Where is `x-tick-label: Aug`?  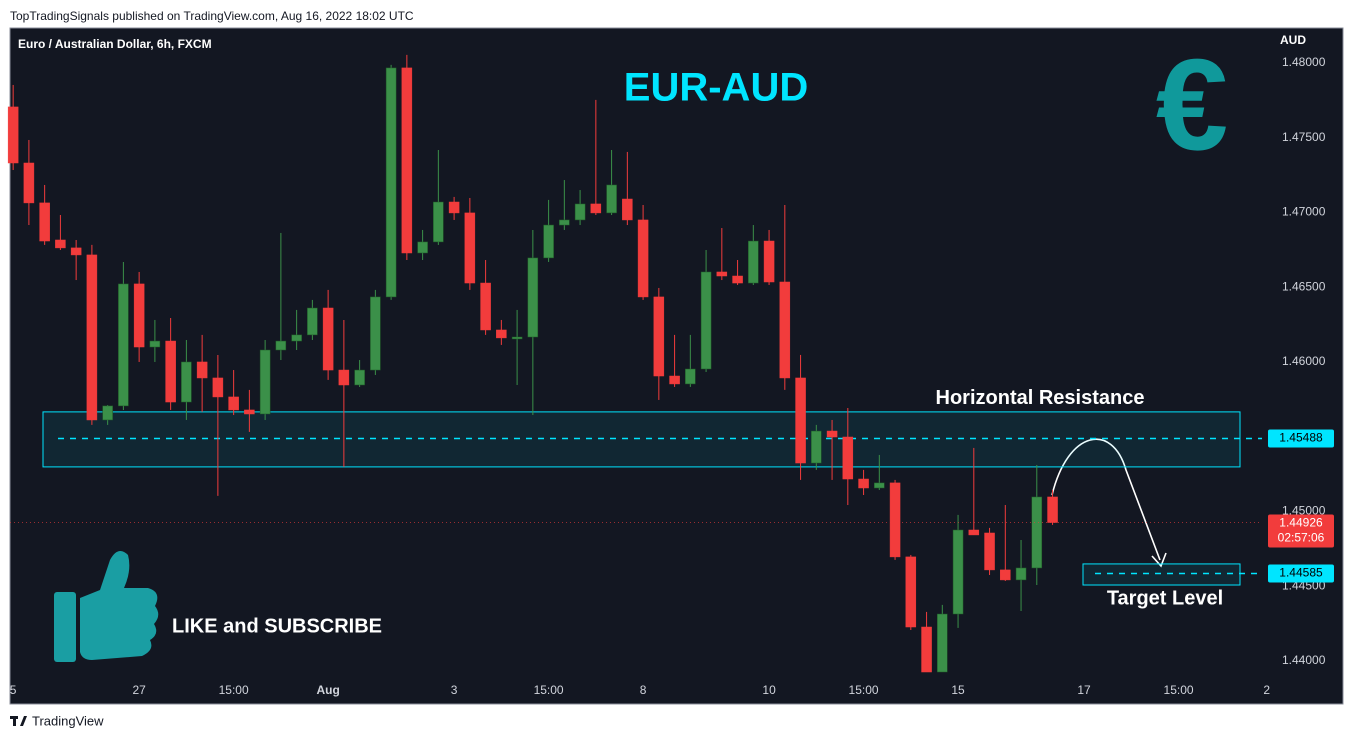
x-tick-label: Aug is located at coordinates (327, 690).